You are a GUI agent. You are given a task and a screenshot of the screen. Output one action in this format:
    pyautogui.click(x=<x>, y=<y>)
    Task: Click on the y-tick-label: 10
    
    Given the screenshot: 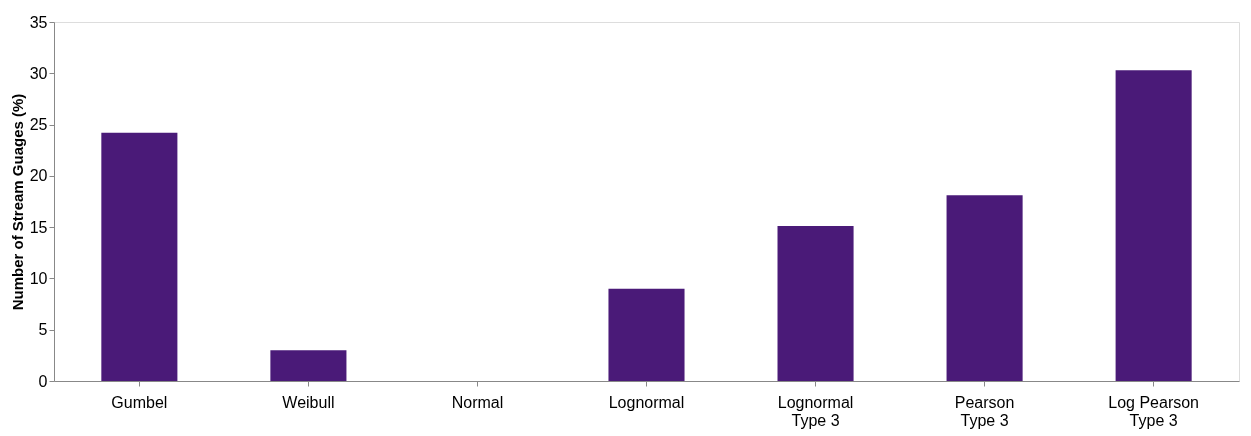 What is the action you would take?
    pyautogui.click(x=38, y=278)
    